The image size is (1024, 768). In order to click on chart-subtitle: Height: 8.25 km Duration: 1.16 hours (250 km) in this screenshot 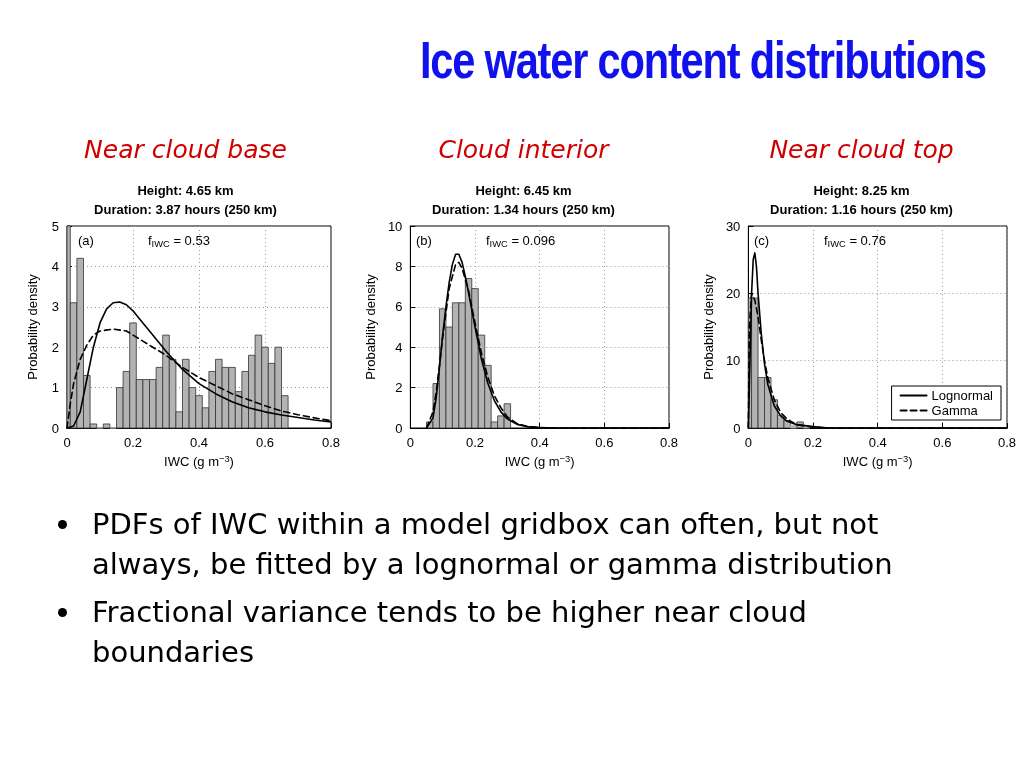, I will do `click(861, 200)`.